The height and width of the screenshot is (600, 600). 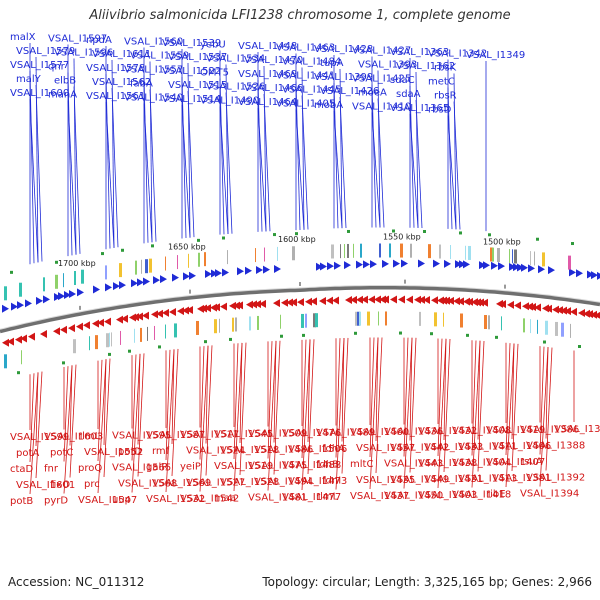 What do you see at coordinates (215, 451) in the screenshot?
I see `reverse-gene-label: VSAL_I1524` at bounding box center [215, 451].